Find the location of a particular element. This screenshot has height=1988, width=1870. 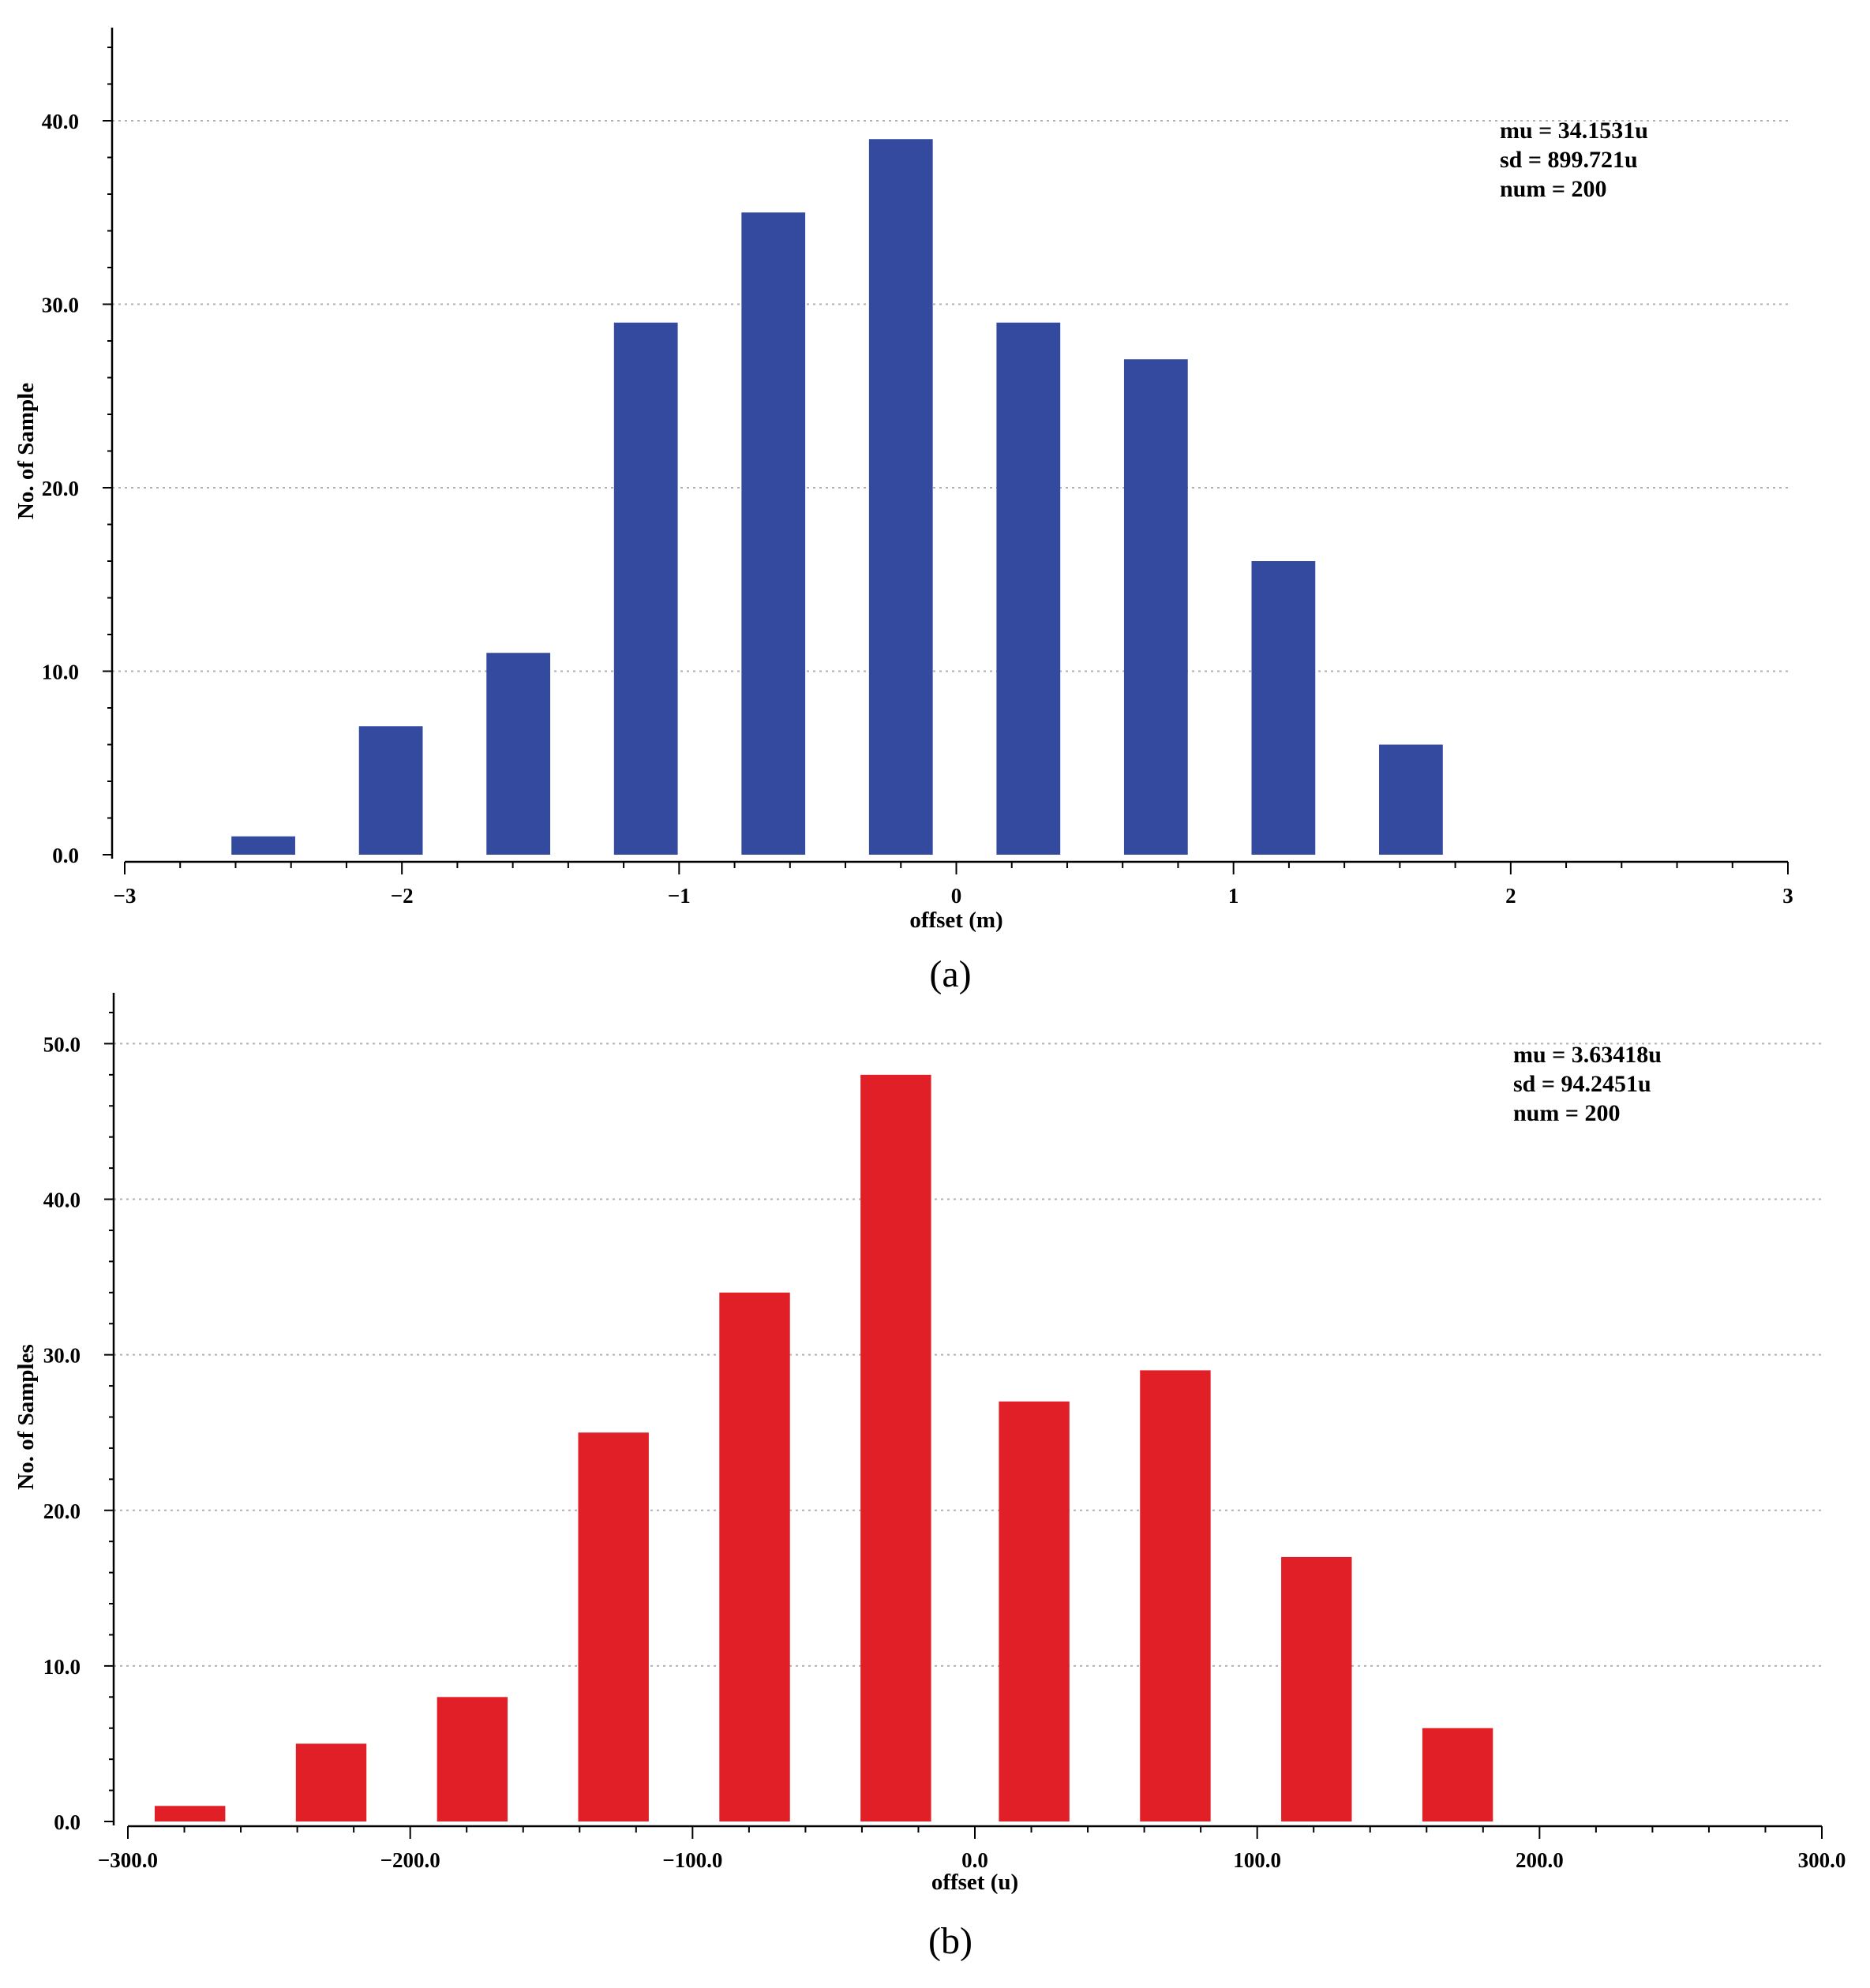

y-tick-label: 50.0 is located at coordinates (62, 1044).